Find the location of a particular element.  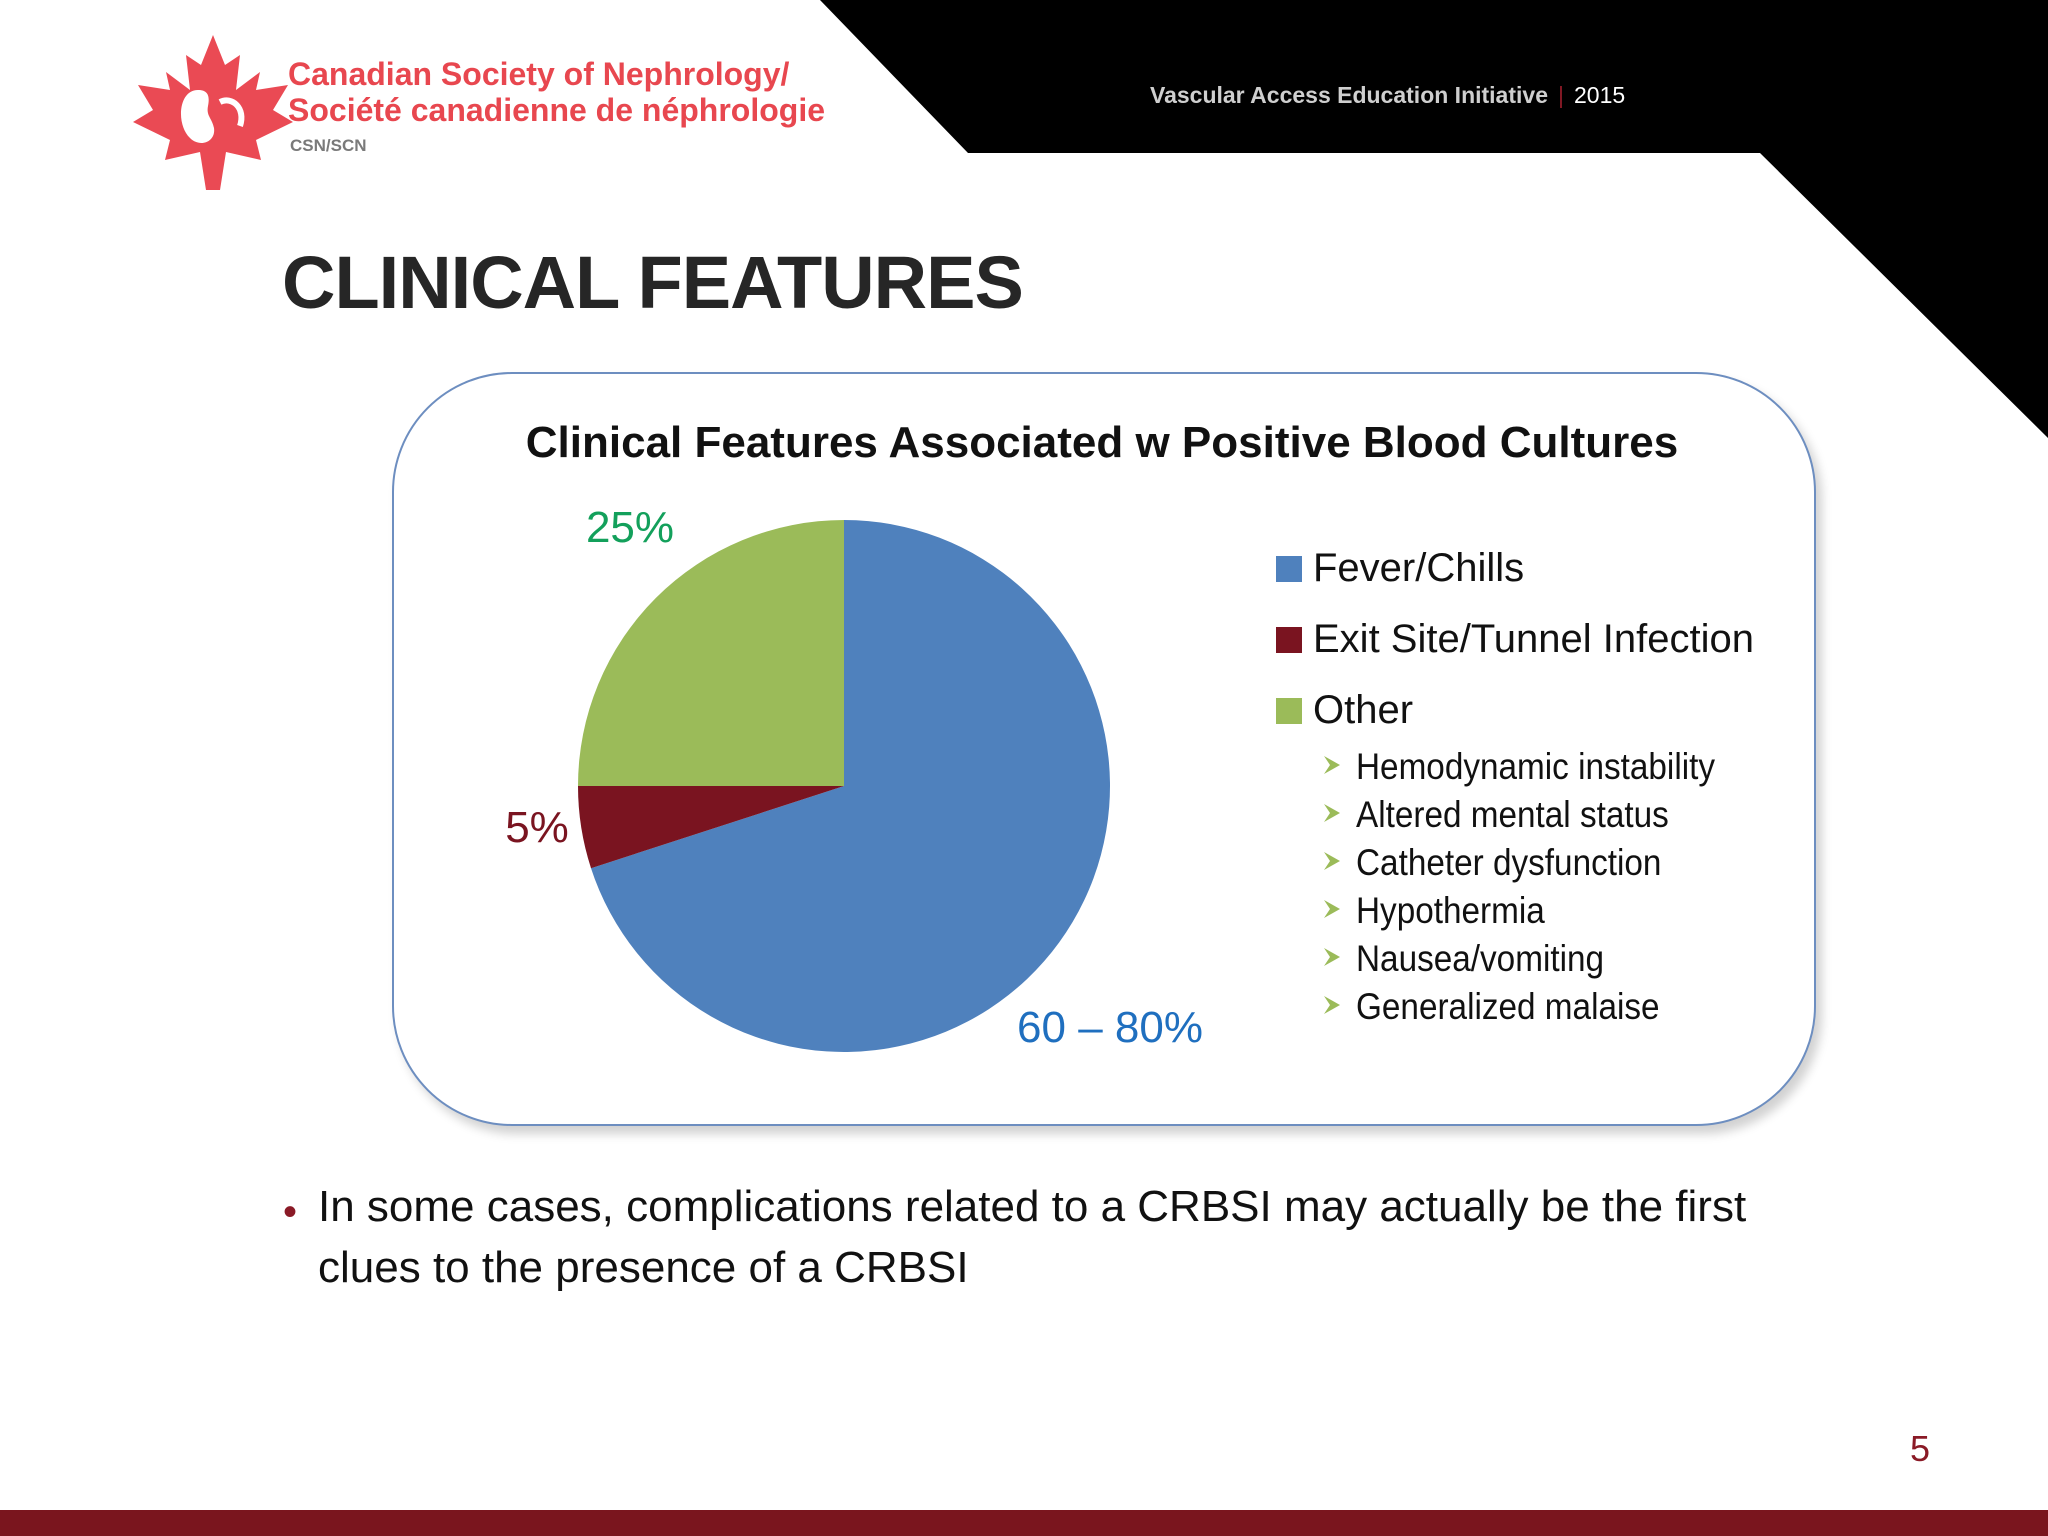

pie-slice-exit-site-tunnel-infection is located at coordinates (711, 827).